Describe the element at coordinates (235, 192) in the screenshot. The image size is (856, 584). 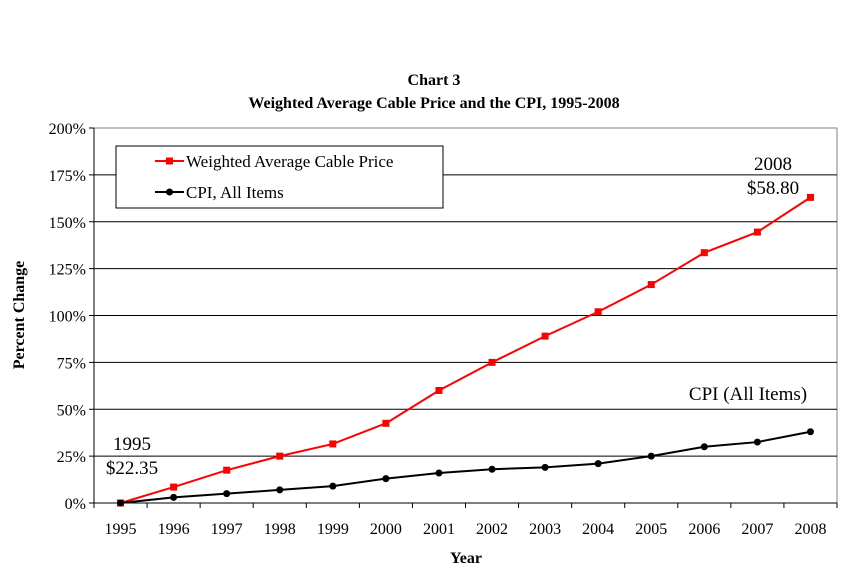
I see `legend-label-cpi: CPI, All Items` at that location.